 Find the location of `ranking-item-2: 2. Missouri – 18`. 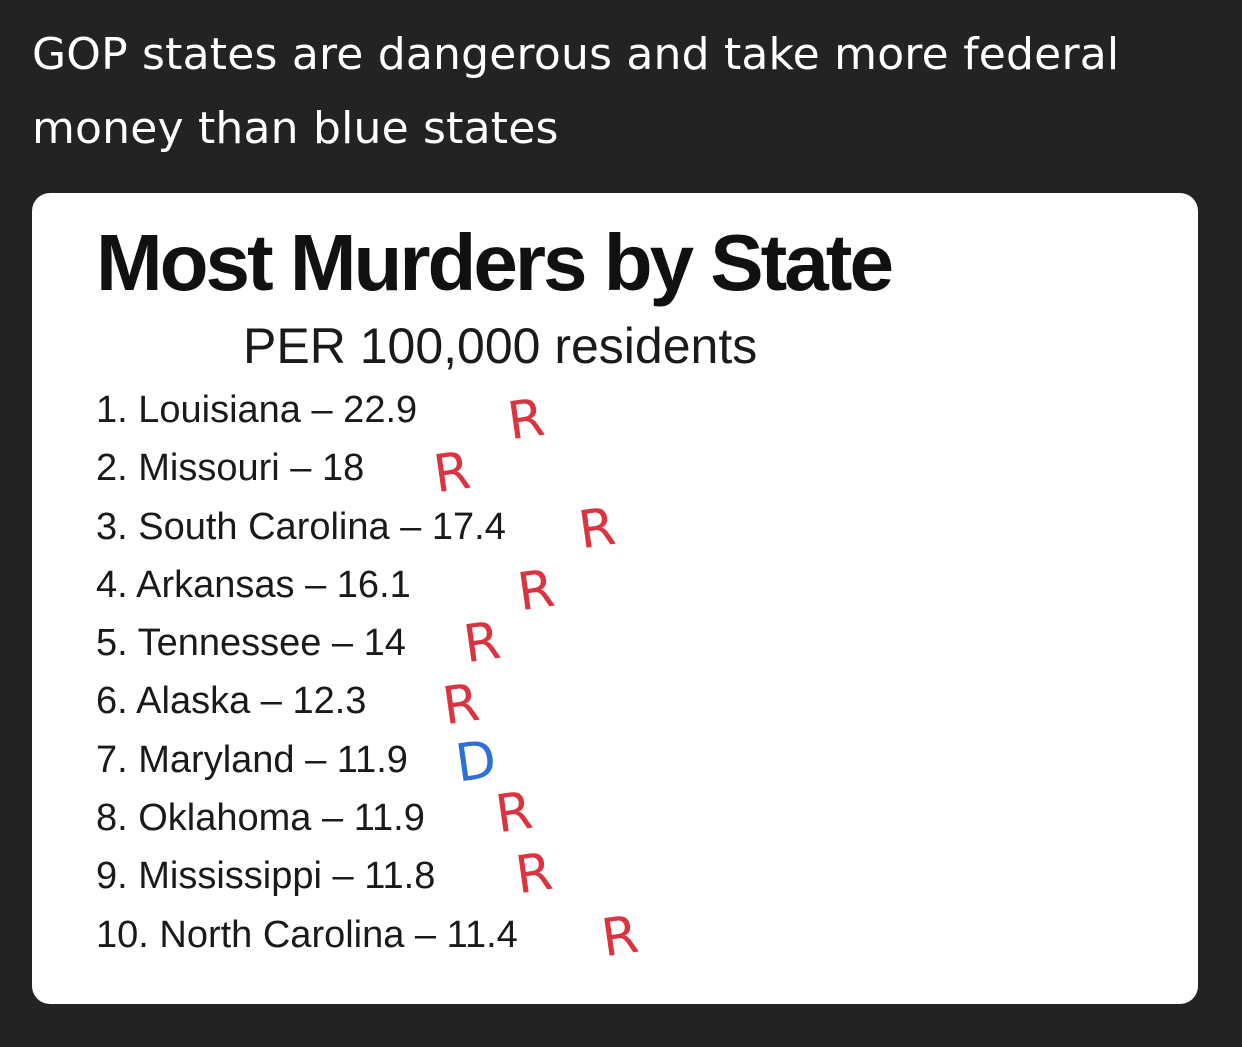

ranking-item-2: 2. Missouri – 18 is located at coordinates (230, 468).